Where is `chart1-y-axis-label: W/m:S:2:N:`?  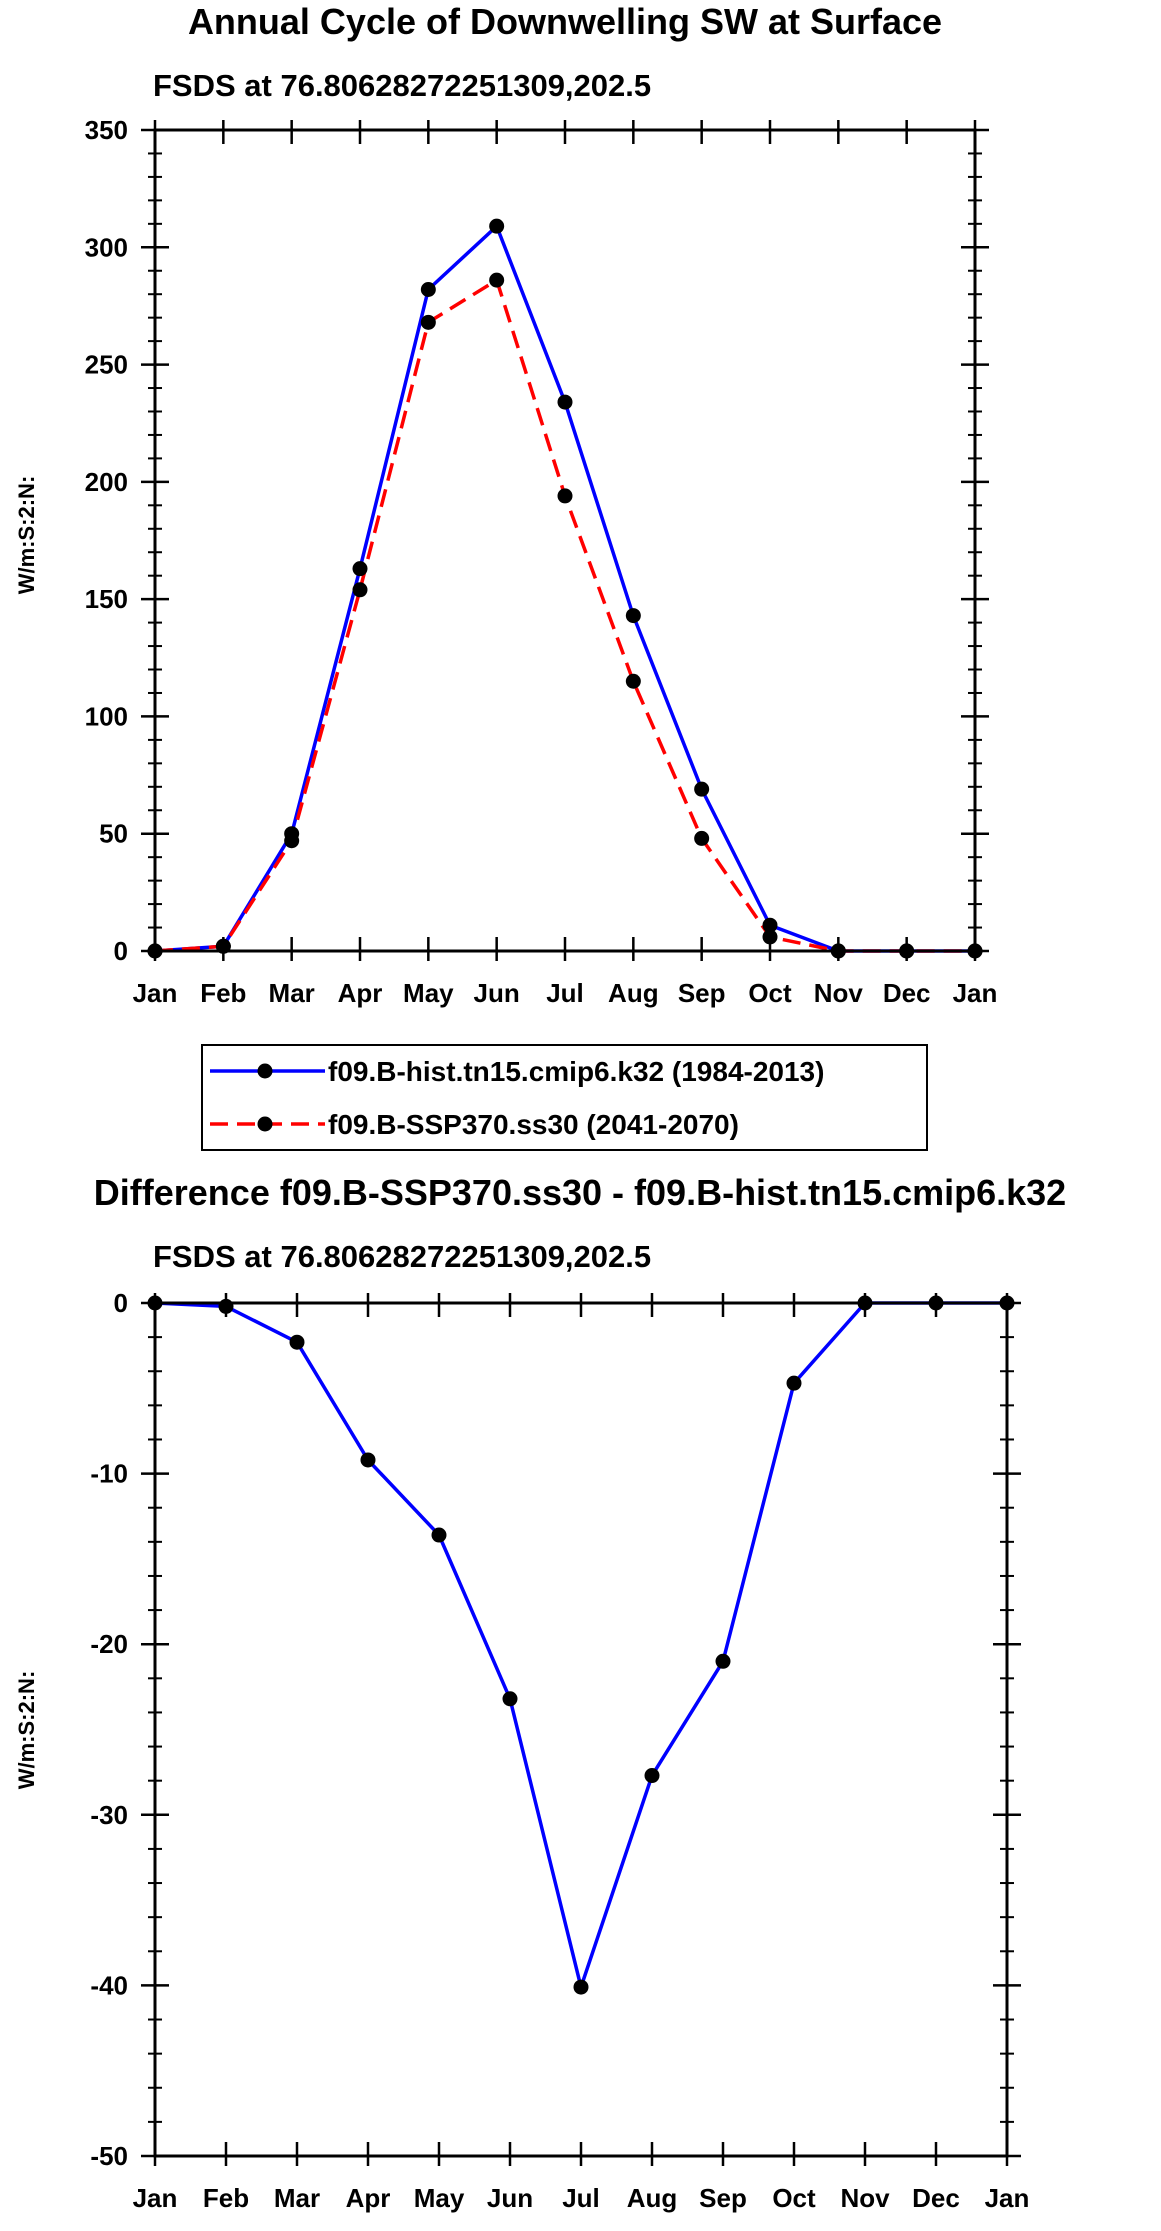
chart1-y-axis-label: W/m:S:2:N: is located at coordinates (26, 535).